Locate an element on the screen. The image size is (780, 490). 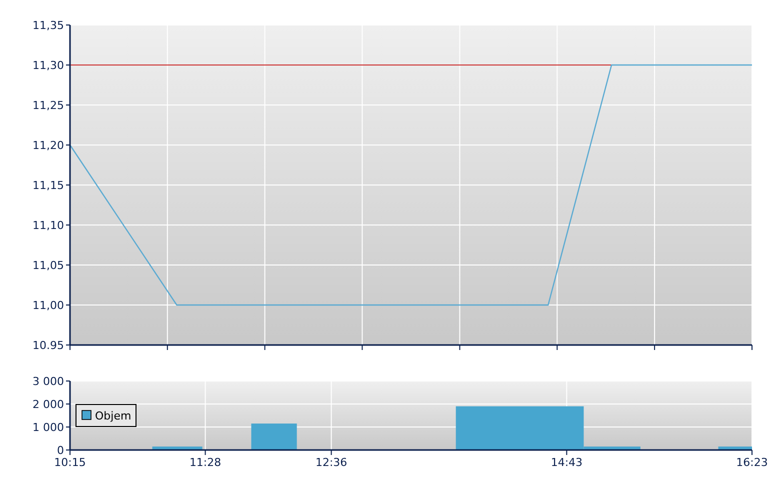
y-tick-label: 2 000 is located at coordinates (48, 404).